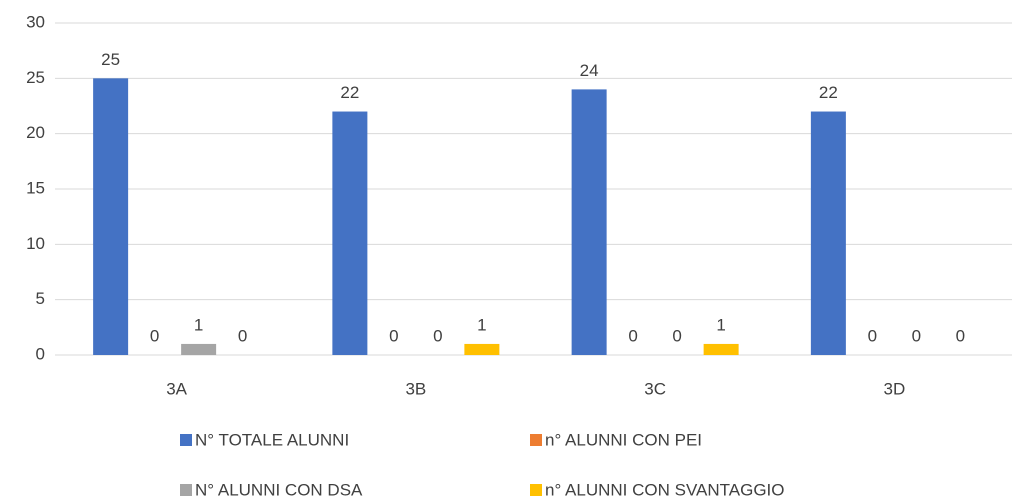 The height and width of the screenshot is (502, 1014). What do you see at coordinates (35, 187) in the screenshot?
I see `y-tick-label: 15` at bounding box center [35, 187].